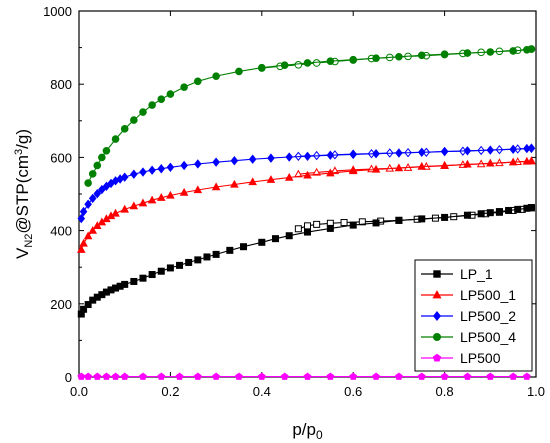 Image resolution: width=550 pixels, height=443 pixels. What do you see at coordinates (304, 376) in the screenshot?
I see `series-lp500` at bounding box center [304, 376].